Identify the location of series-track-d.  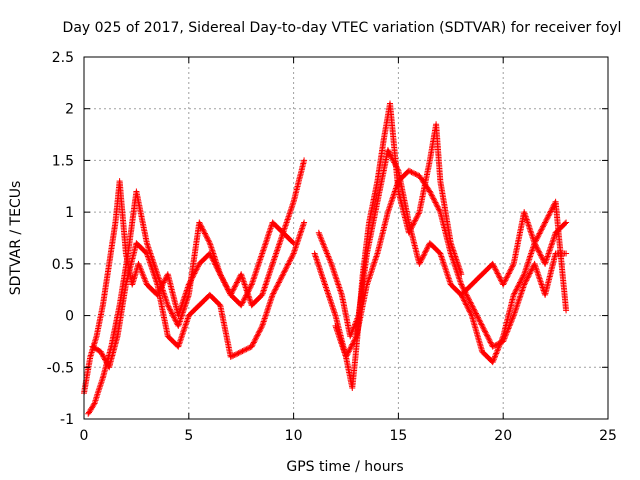
(388, 245).